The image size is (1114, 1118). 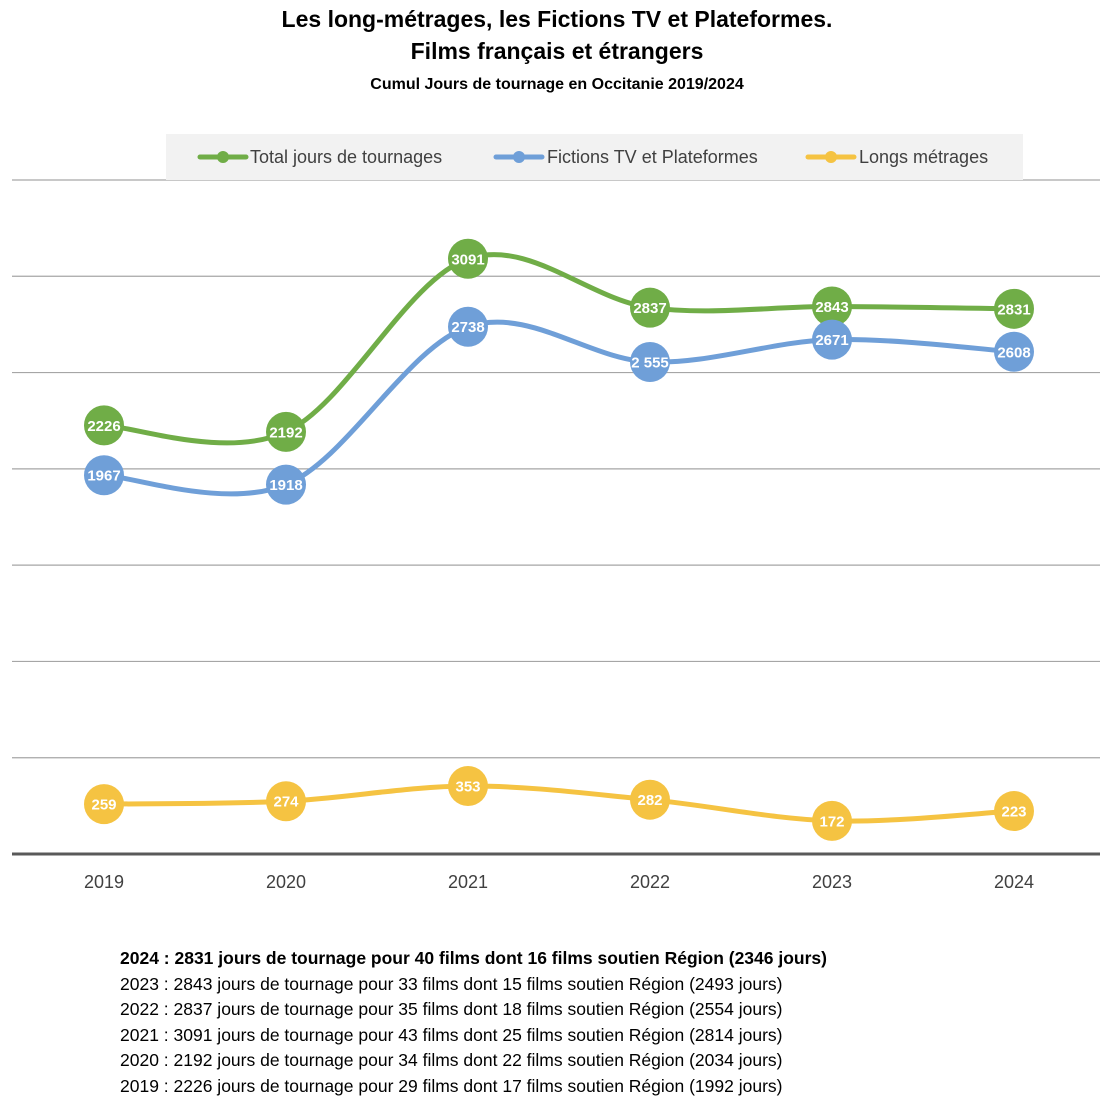 I want to click on data-label: 2843, so click(x=831, y=307).